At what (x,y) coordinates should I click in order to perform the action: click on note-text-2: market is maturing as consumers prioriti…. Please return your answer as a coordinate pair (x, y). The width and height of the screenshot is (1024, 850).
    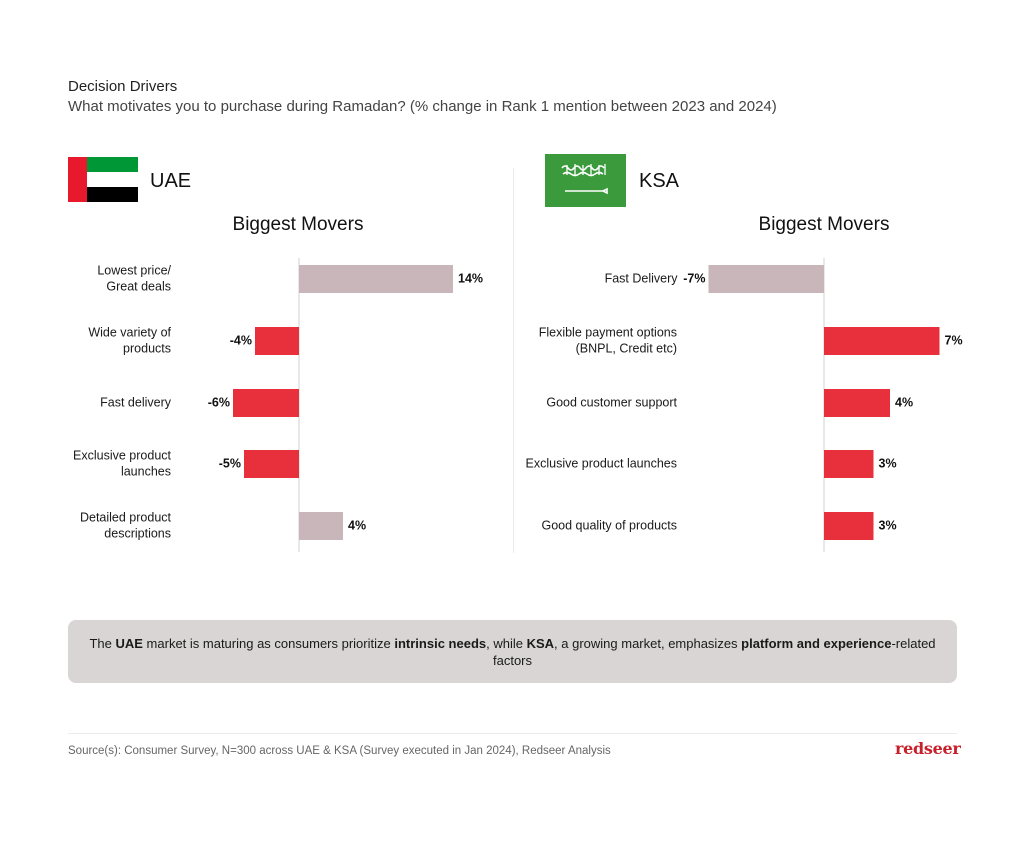
    Looking at the image, I should click on (268, 643).